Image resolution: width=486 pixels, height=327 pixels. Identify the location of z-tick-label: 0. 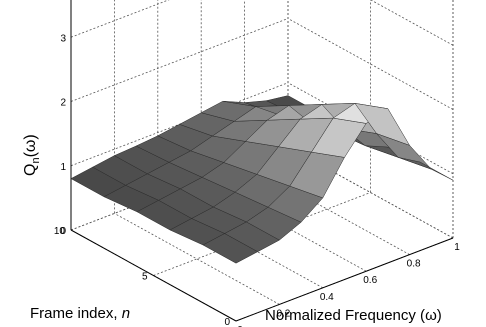
(63, 231).